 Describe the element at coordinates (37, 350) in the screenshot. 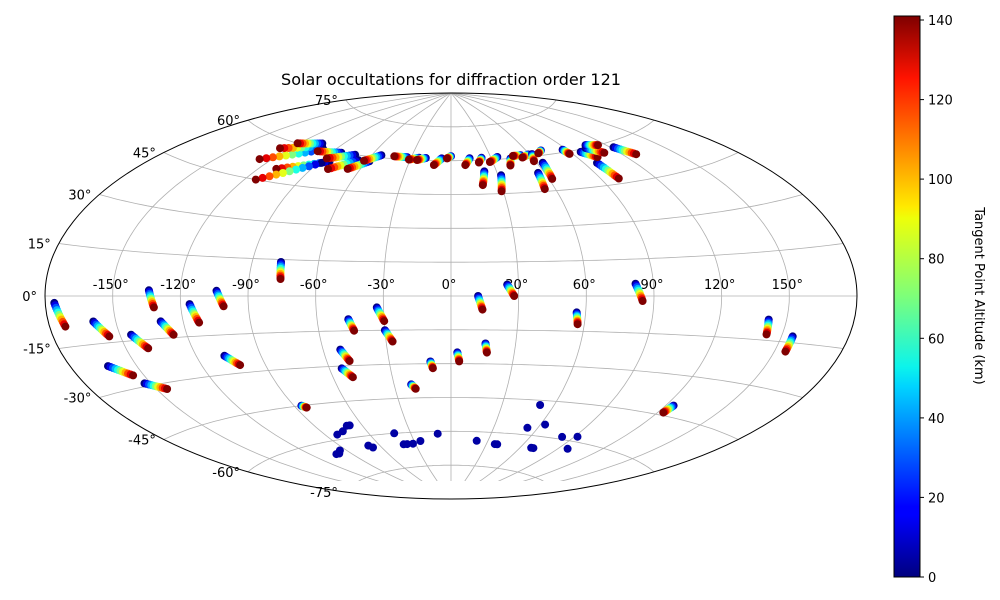

I see `latitude-tick-label: -15°` at that location.